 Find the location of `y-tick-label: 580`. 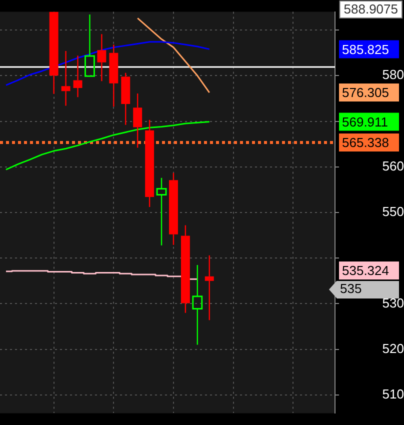

y-tick-label: 580 is located at coordinates (393, 74).